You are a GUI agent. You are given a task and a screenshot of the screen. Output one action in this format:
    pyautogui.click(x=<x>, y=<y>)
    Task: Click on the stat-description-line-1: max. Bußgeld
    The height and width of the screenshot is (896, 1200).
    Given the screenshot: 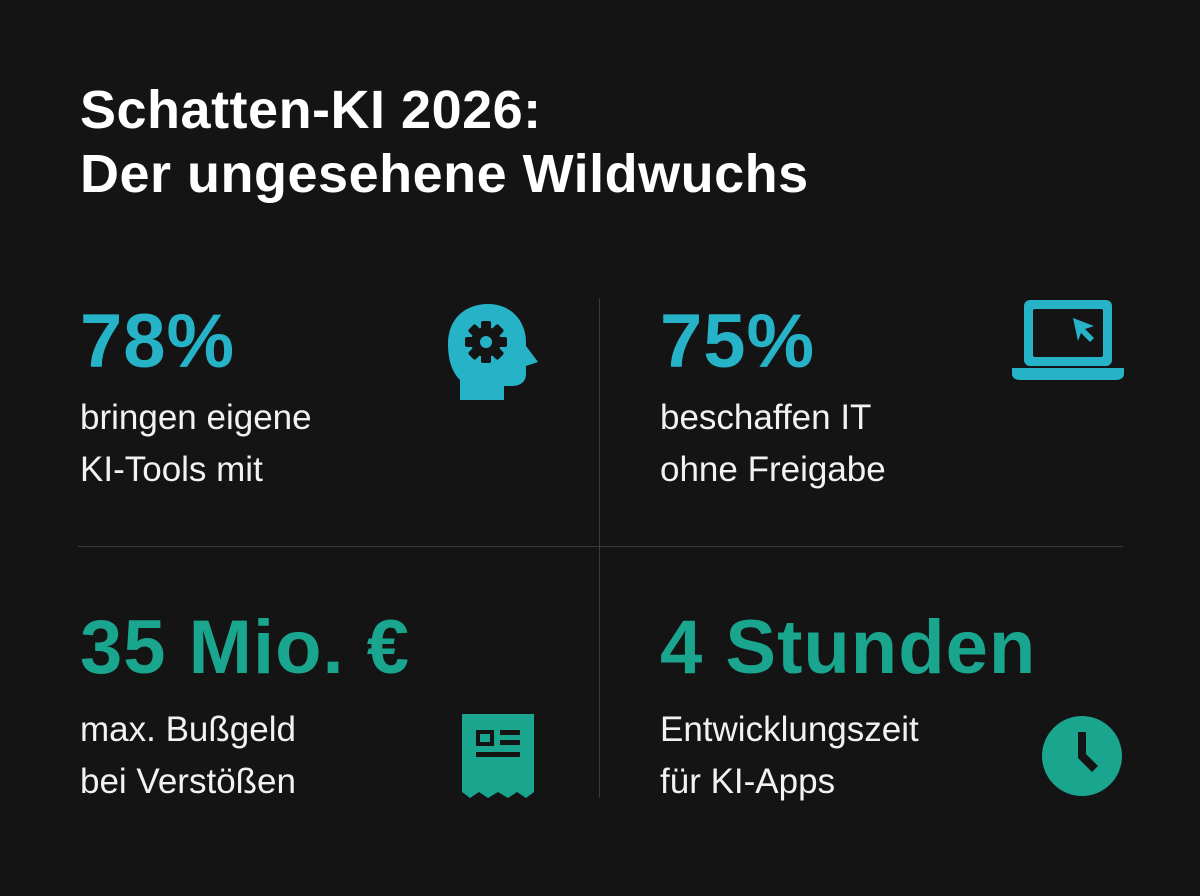 What is the action you would take?
    pyautogui.click(x=188, y=729)
    